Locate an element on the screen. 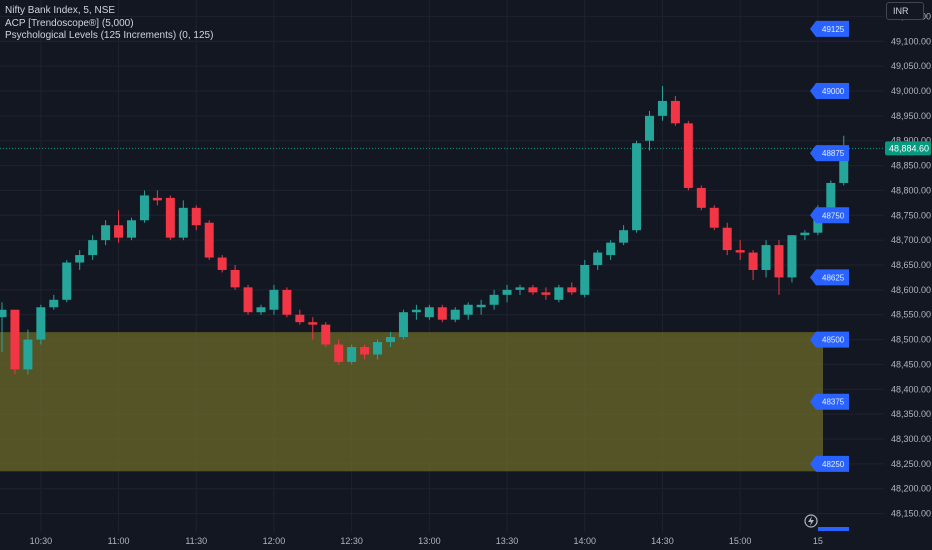 The image size is (932, 550). lightning-icon-ring is located at coordinates (811, 521).